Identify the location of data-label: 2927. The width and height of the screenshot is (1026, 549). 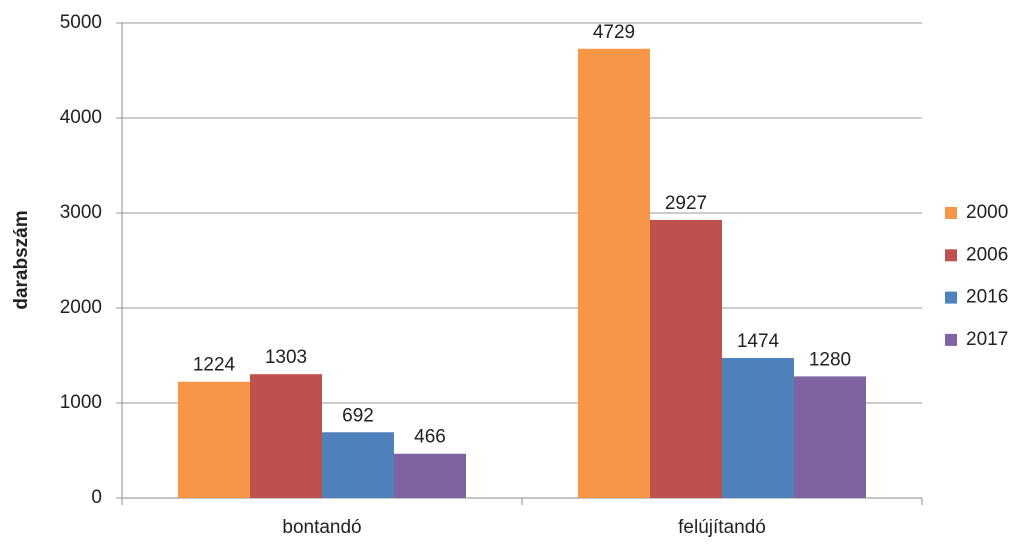
(686, 203).